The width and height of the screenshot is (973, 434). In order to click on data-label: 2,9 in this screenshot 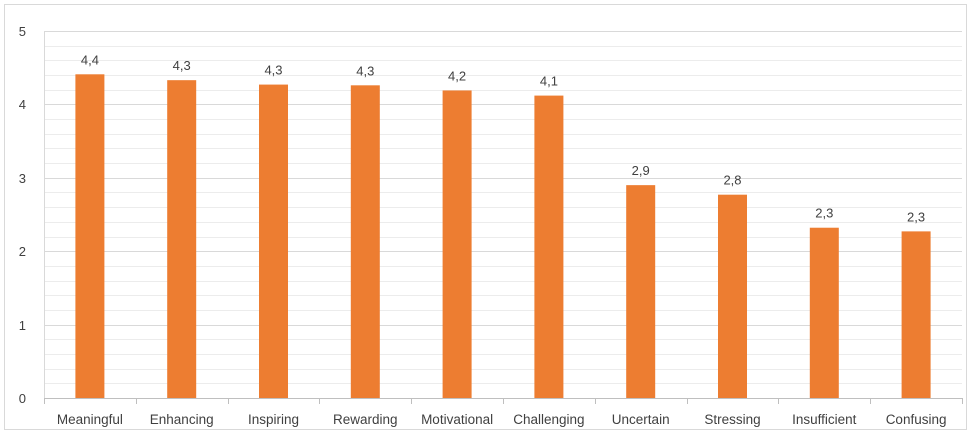, I will do `click(641, 170)`.